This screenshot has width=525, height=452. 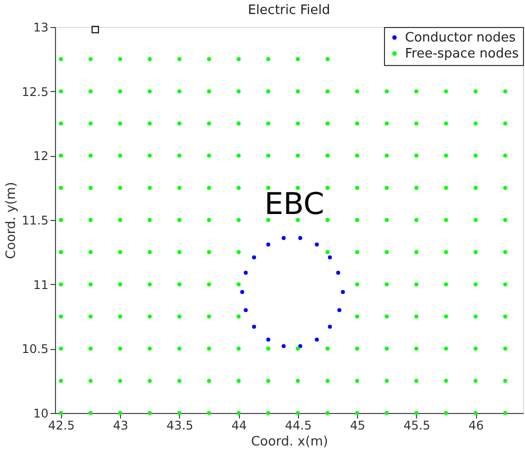 I want to click on x-tick-label: 43.5, so click(x=180, y=425).